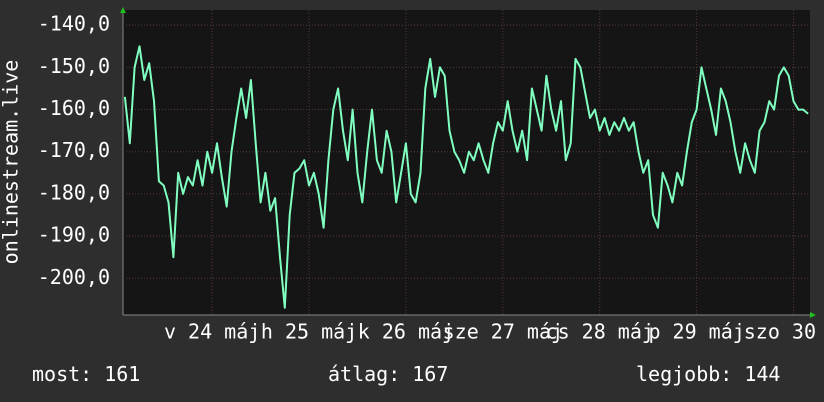 This screenshot has width=824, height=402. I want to click on y-tick-label: -150,0, so click(74, 66).